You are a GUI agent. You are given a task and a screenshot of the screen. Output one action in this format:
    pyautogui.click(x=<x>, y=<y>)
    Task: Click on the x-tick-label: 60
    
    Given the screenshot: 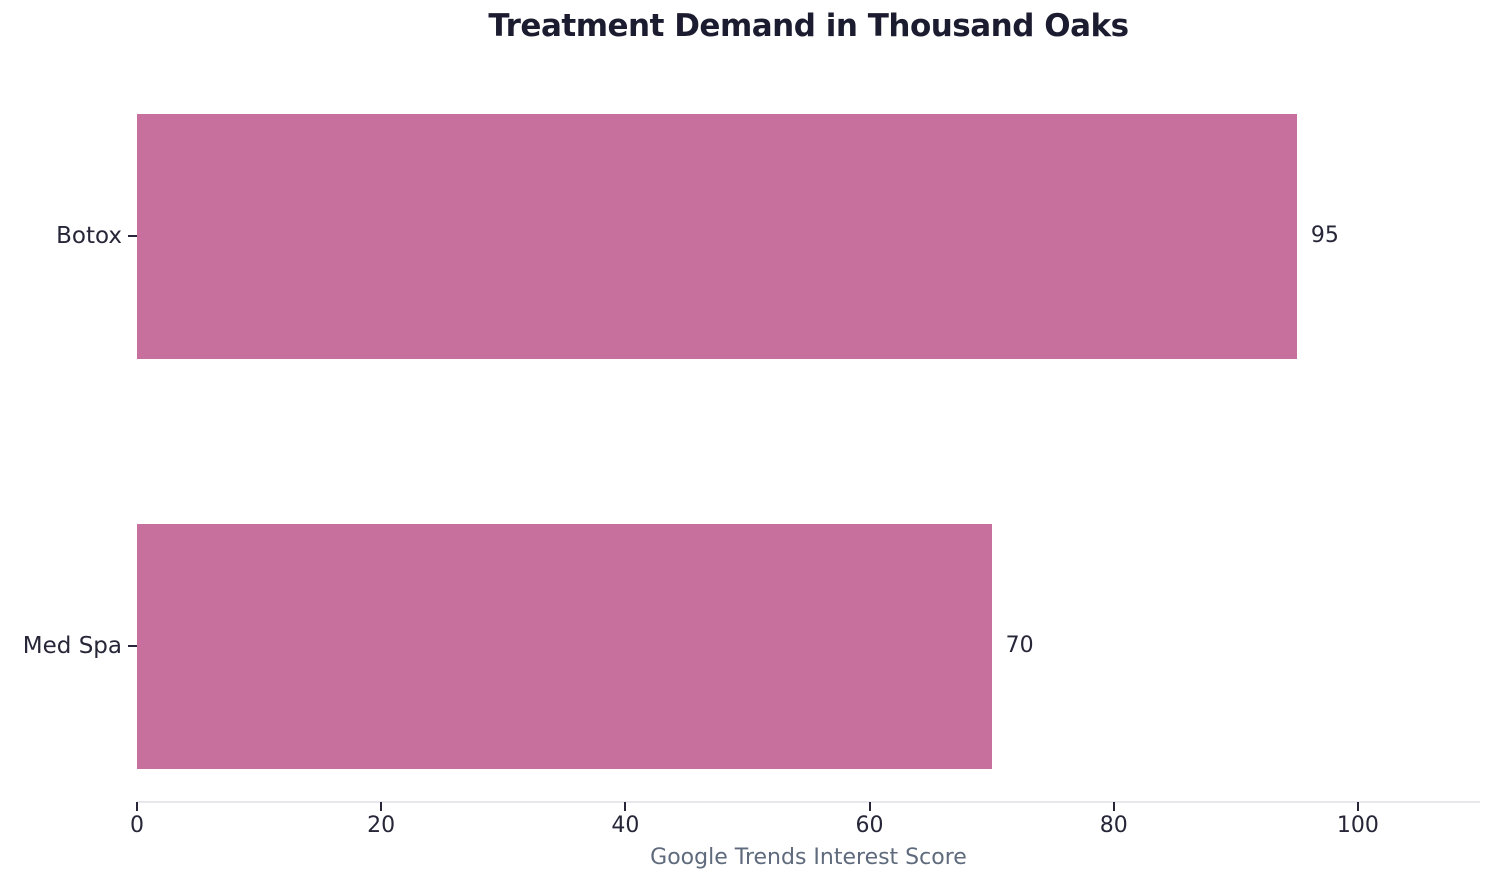 What is the action you would take?
    pyautogui.click(x=869, y=825)
    